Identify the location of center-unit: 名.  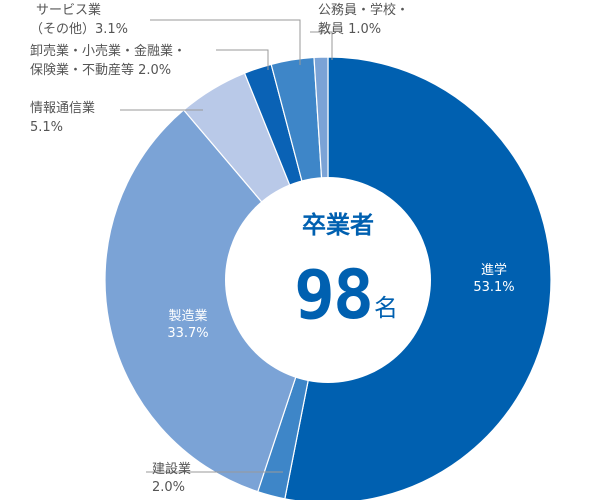
(386, 308).